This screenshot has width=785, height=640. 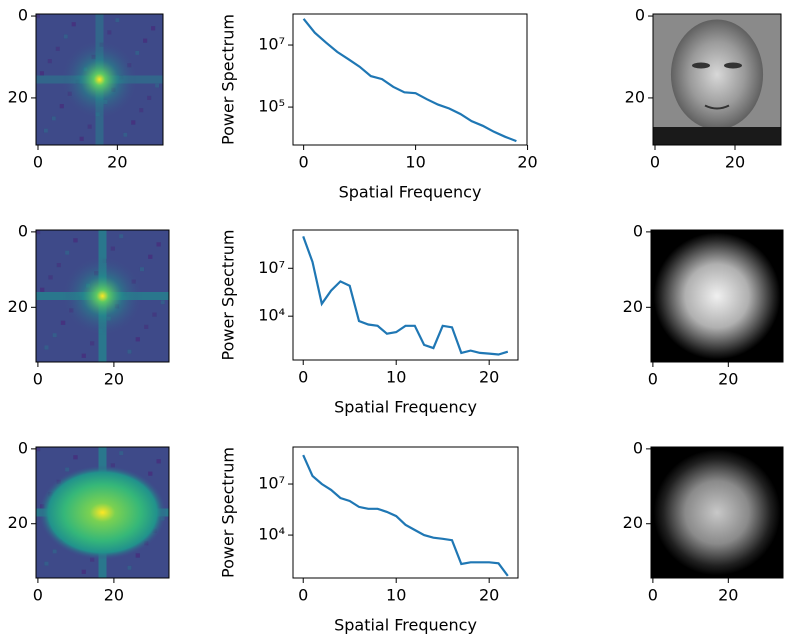 What do you see at coordinates (396, 377) in the screenshot?
I see `x-tick-label: 10` at bounding box center [396, 377].